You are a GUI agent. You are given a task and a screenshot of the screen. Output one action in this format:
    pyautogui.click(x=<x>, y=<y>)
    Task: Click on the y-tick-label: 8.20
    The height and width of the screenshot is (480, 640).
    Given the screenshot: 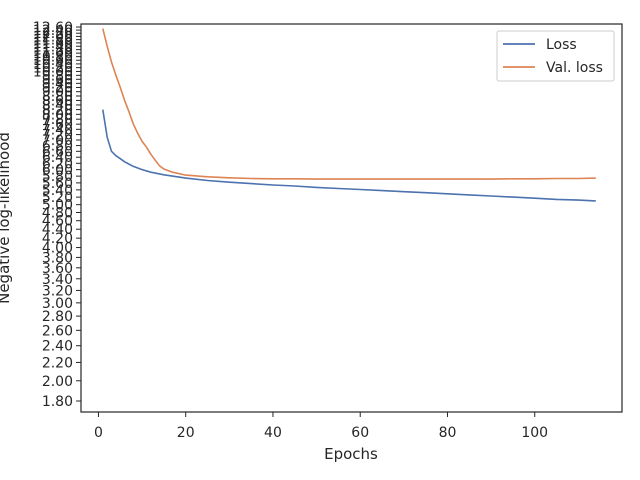 What is the action you would take?
    pyautogui.click(x=57, y=111)
    